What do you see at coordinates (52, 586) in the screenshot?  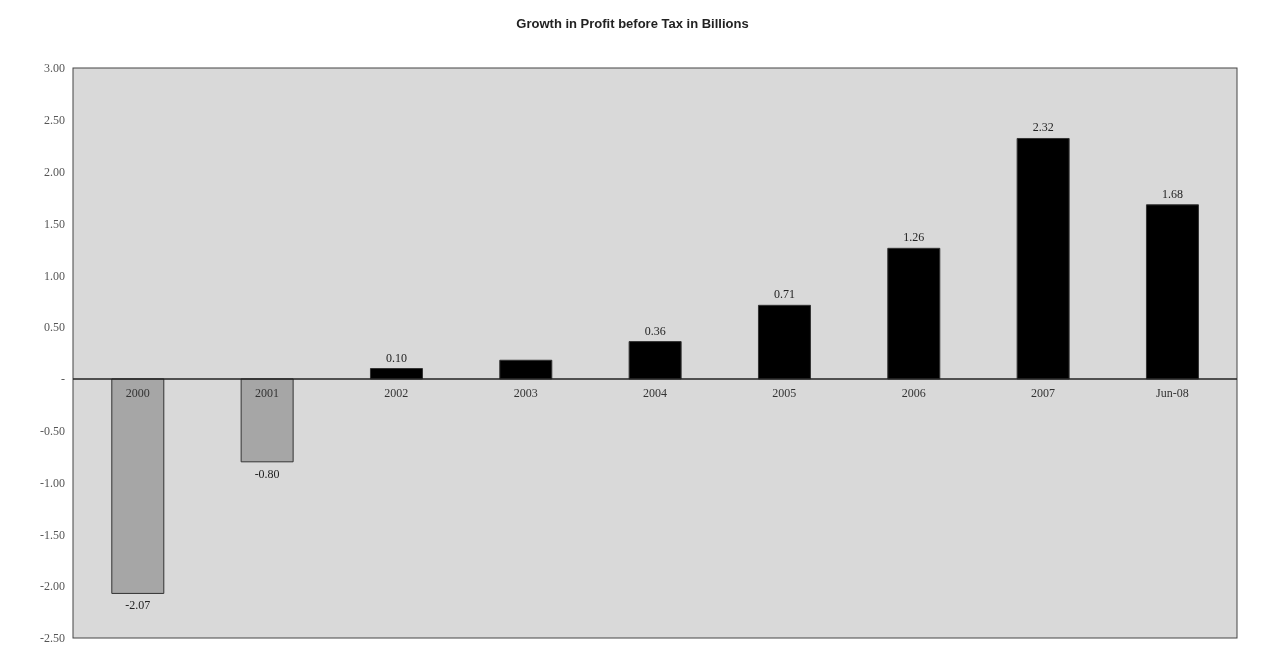 I see `y-tick-label: -2.00` at bounding box center [52, 586].